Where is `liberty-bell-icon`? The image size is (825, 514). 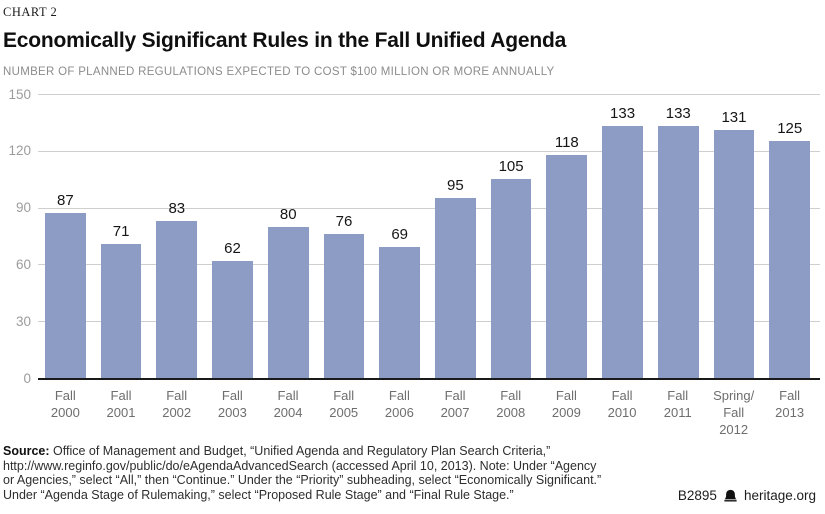 liberty-bell-icon is located at coordinates (730, 496).